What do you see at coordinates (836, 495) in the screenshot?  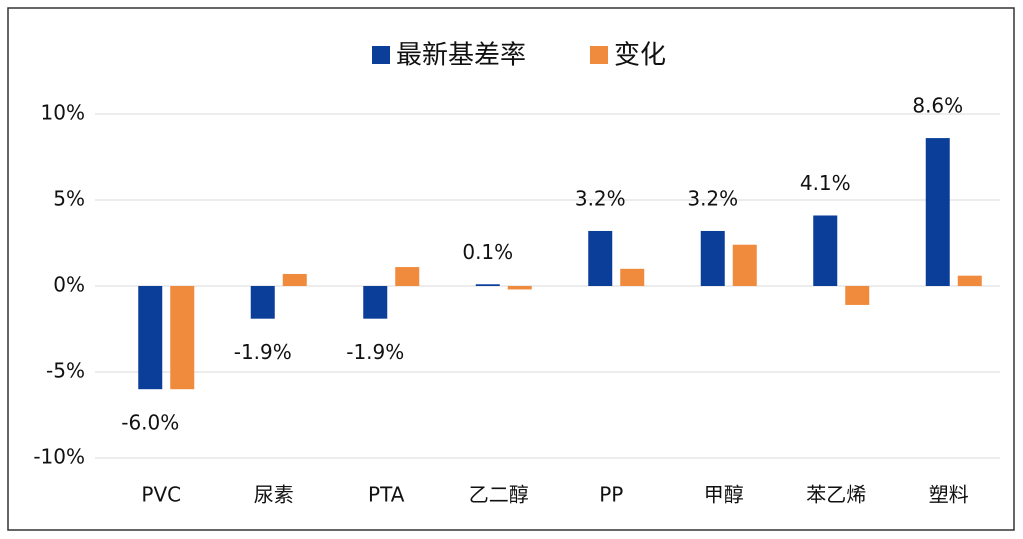 I see `x-tick-label: 苯乙烯` at bounding box center [836, 495].